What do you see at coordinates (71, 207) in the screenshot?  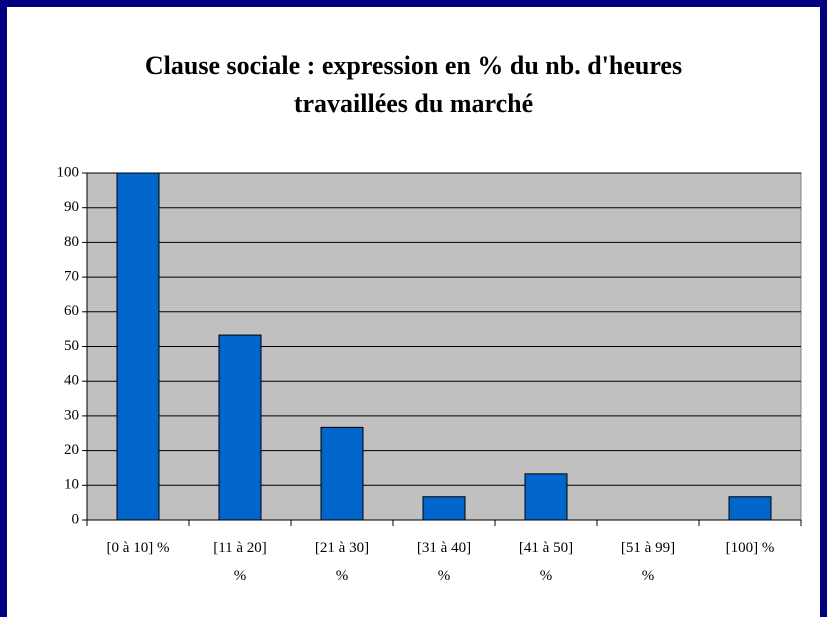 I see `y-tick-label: 90` at bounding box center [71, 207].